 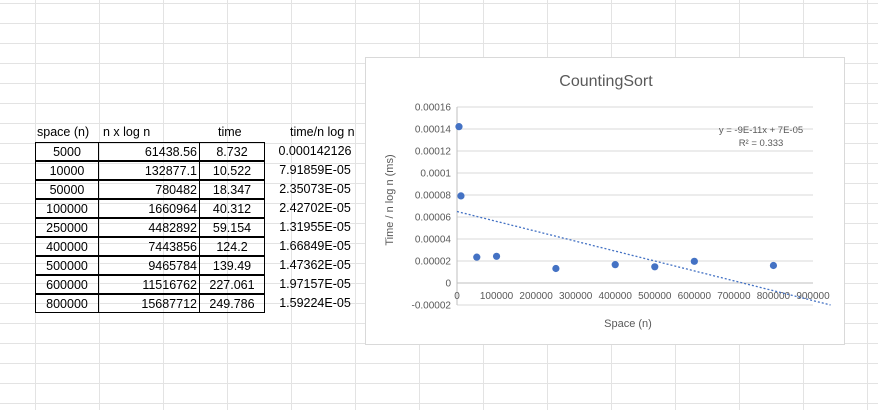 I want to click on x-tick-label: 100000, so click(x=497, y=296).